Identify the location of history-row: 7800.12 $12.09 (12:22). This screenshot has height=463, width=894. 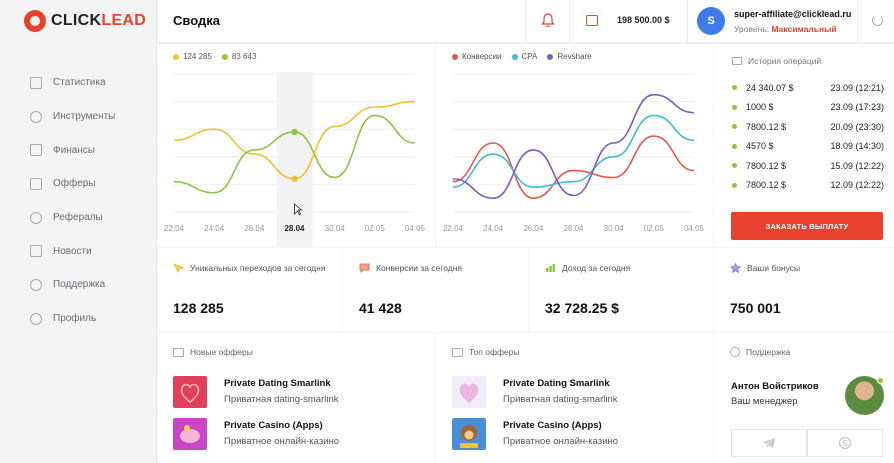
(808, 186).